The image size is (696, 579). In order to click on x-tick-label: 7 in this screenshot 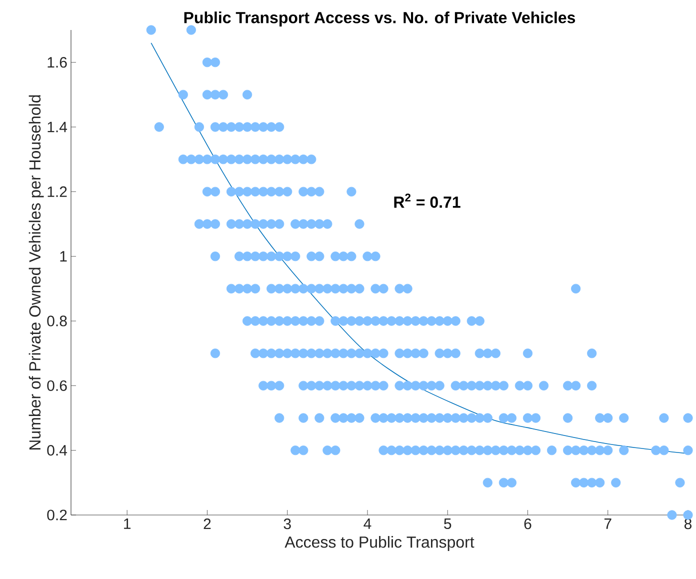, I will do `click(608, 523)`.